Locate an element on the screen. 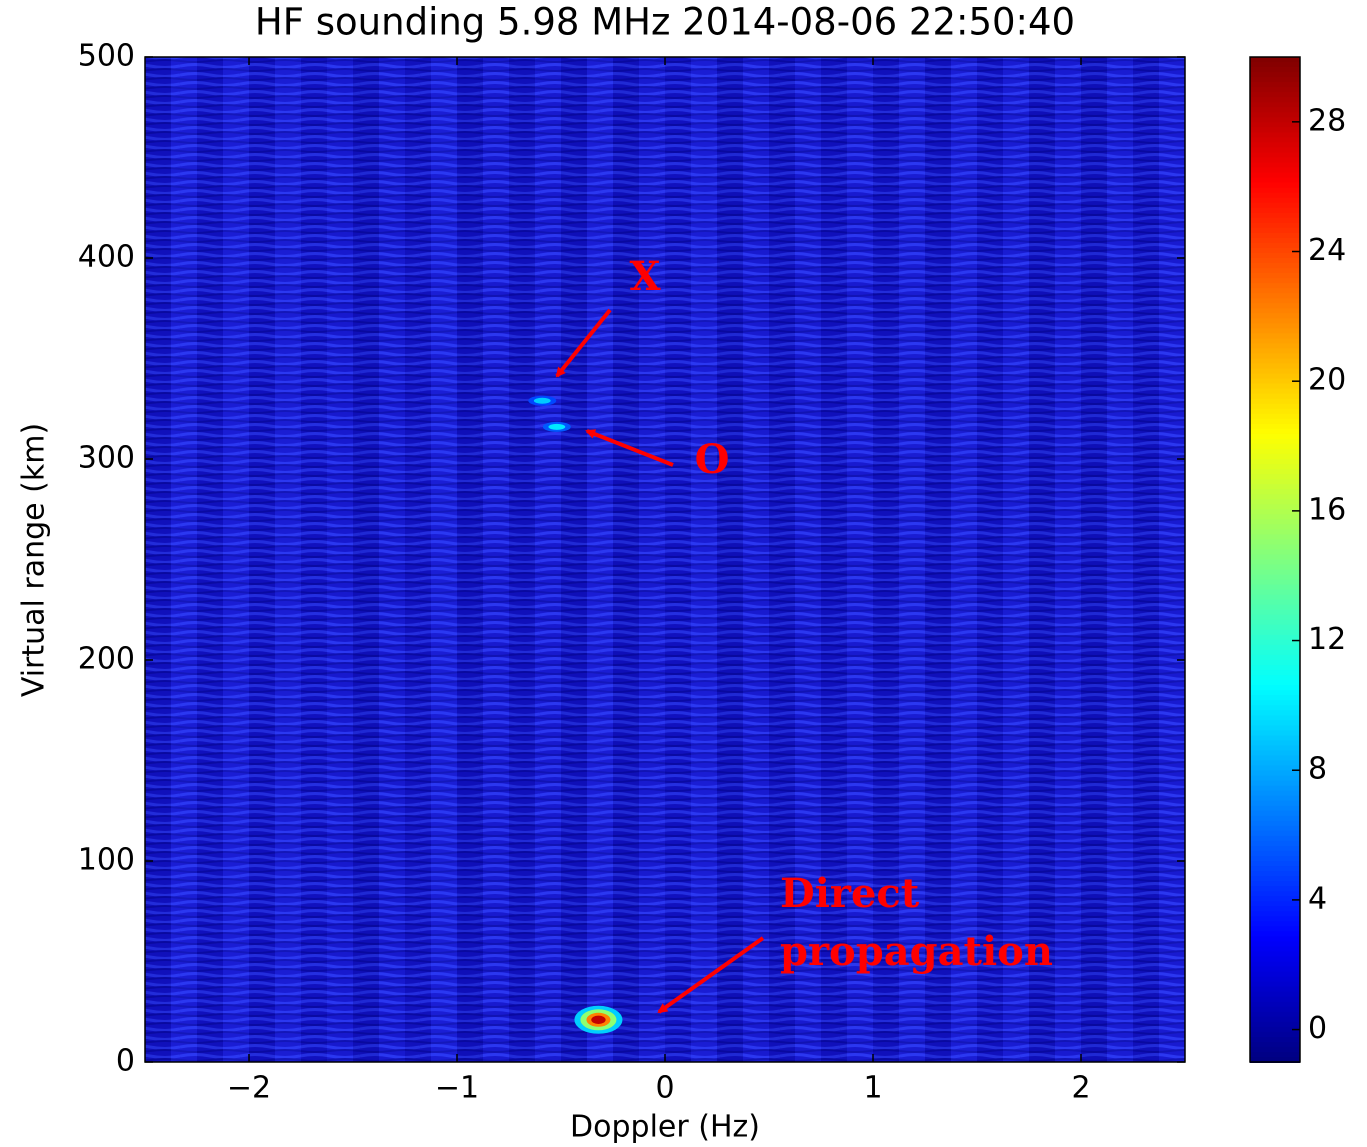 The image size is (1367, 1147). chart-title: HF sounding 5.98 MHz 2014-08-06 22:50:40 is located at coordinates (665, 22).